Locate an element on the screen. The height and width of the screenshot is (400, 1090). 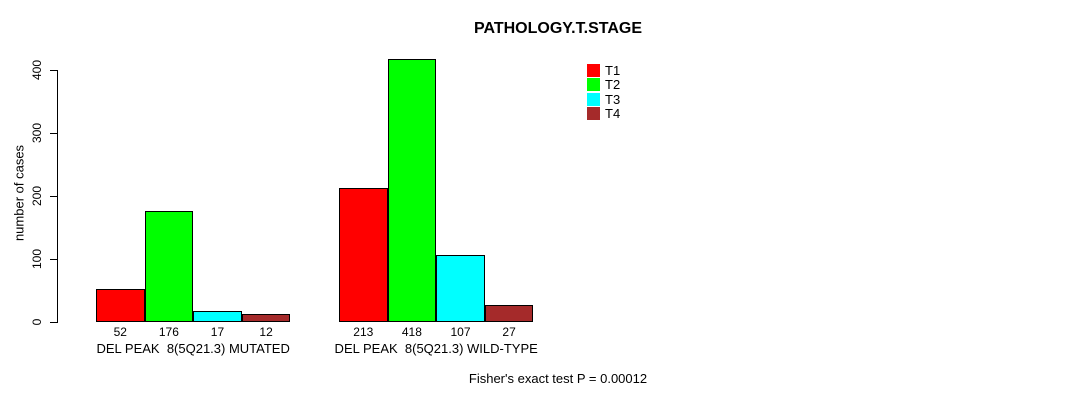
chart-title: PATHOLOGY.T.STAGE is located at coordinates (558, 28).